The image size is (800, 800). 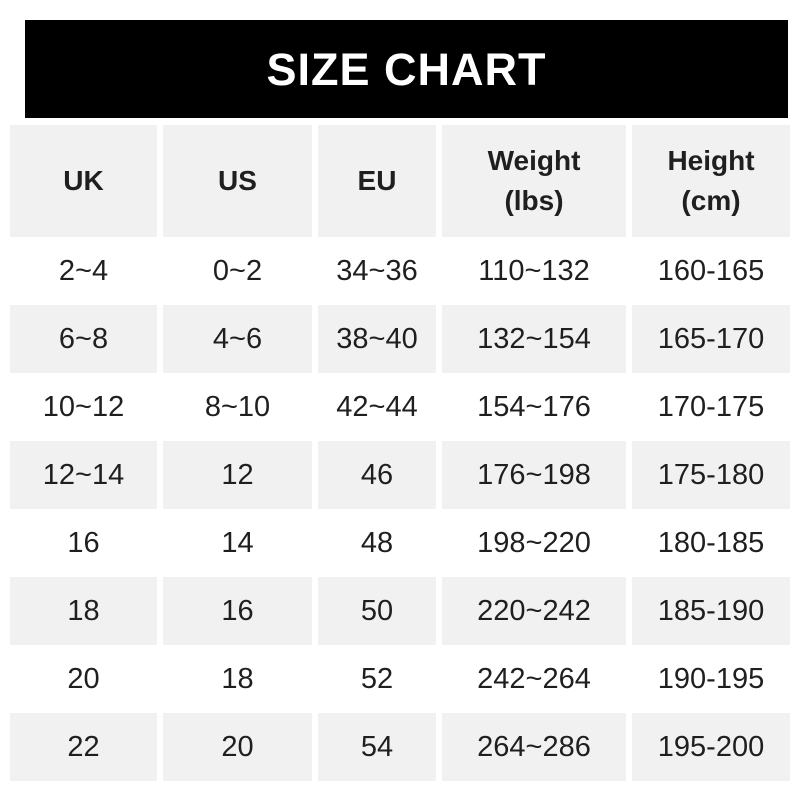 I want to click on table-cell-weight-lbs: 198~220, so click(x=534, y=543).